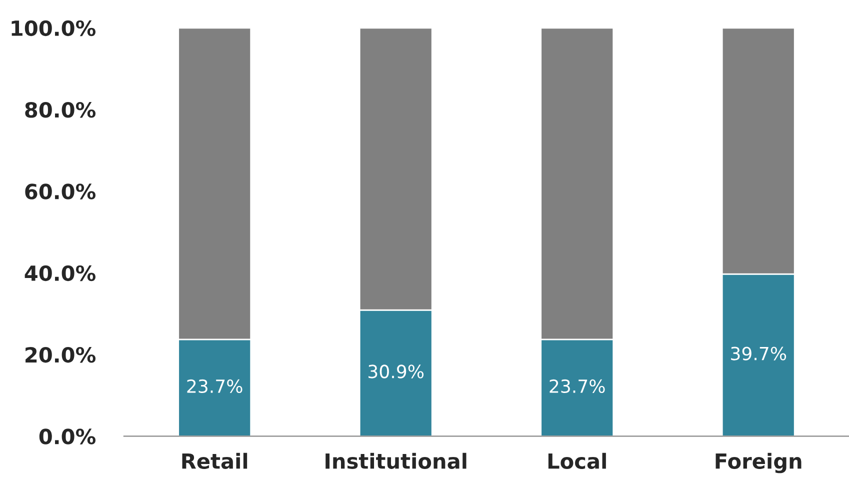 The image size is (849, 489). I want to click on y-tick-label: 100.0%, so click(54, 28).